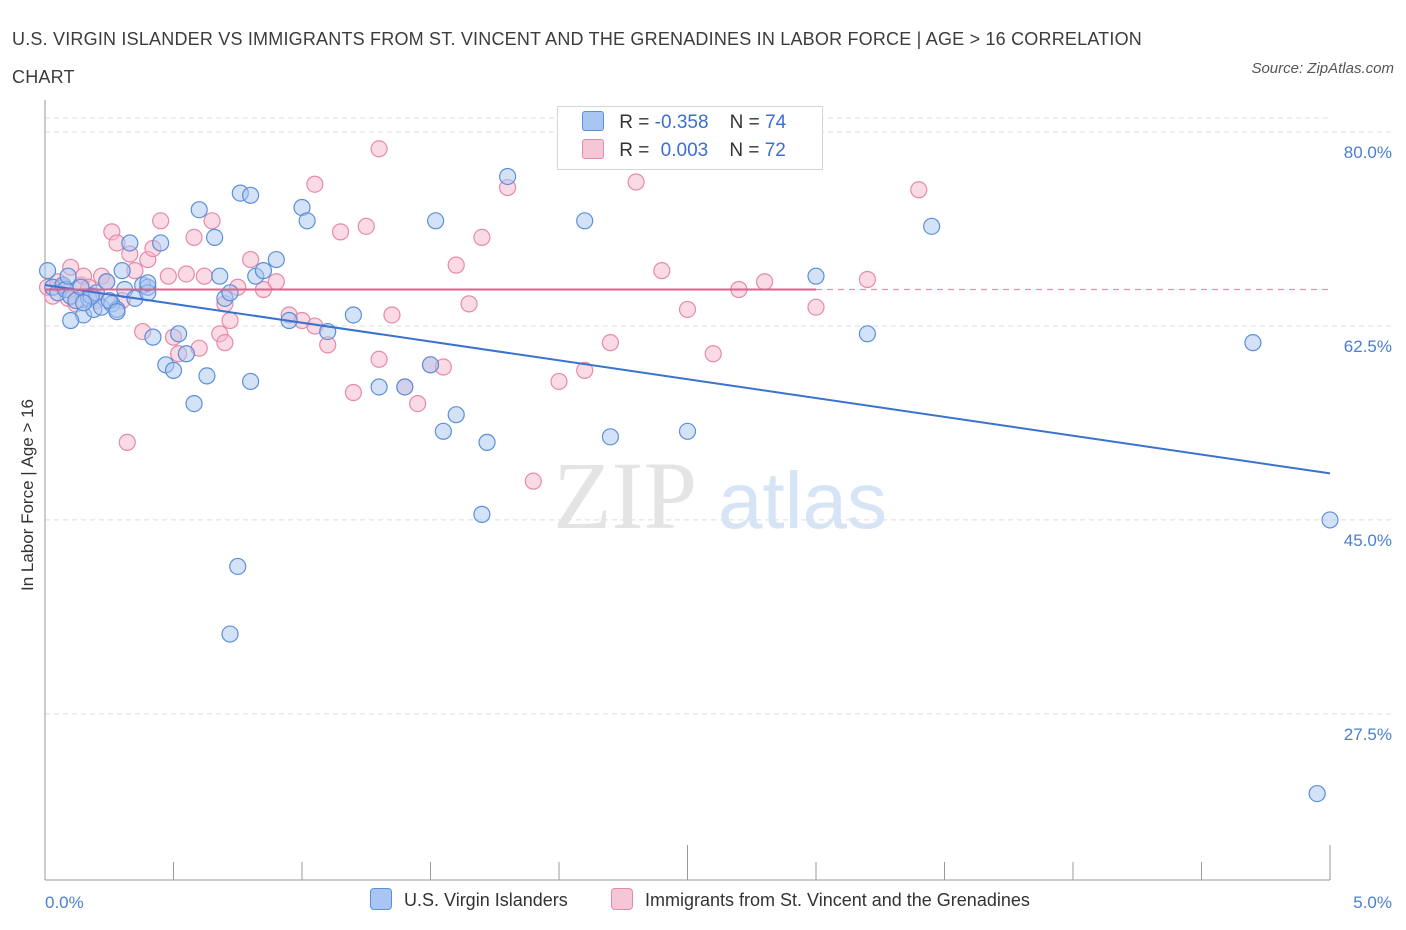 Image resolution: width=1406 pixels, height=930 pixels. Describe the element at coordinates (634, 122) in the screenshot. I see `legend-r-label: R =` at that location.